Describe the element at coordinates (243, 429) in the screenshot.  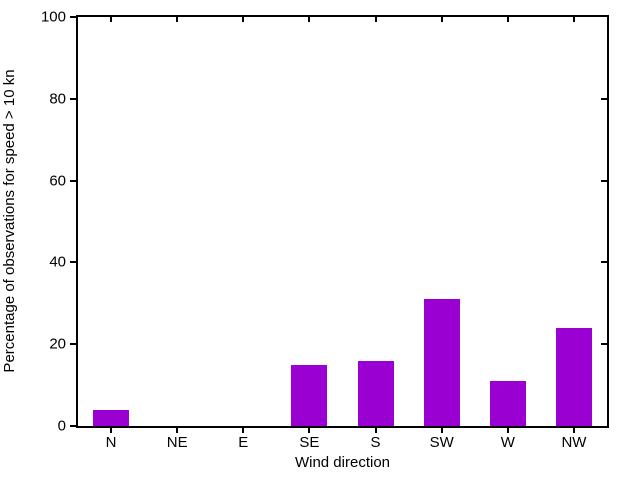
I see `x-tick-e` at that location.